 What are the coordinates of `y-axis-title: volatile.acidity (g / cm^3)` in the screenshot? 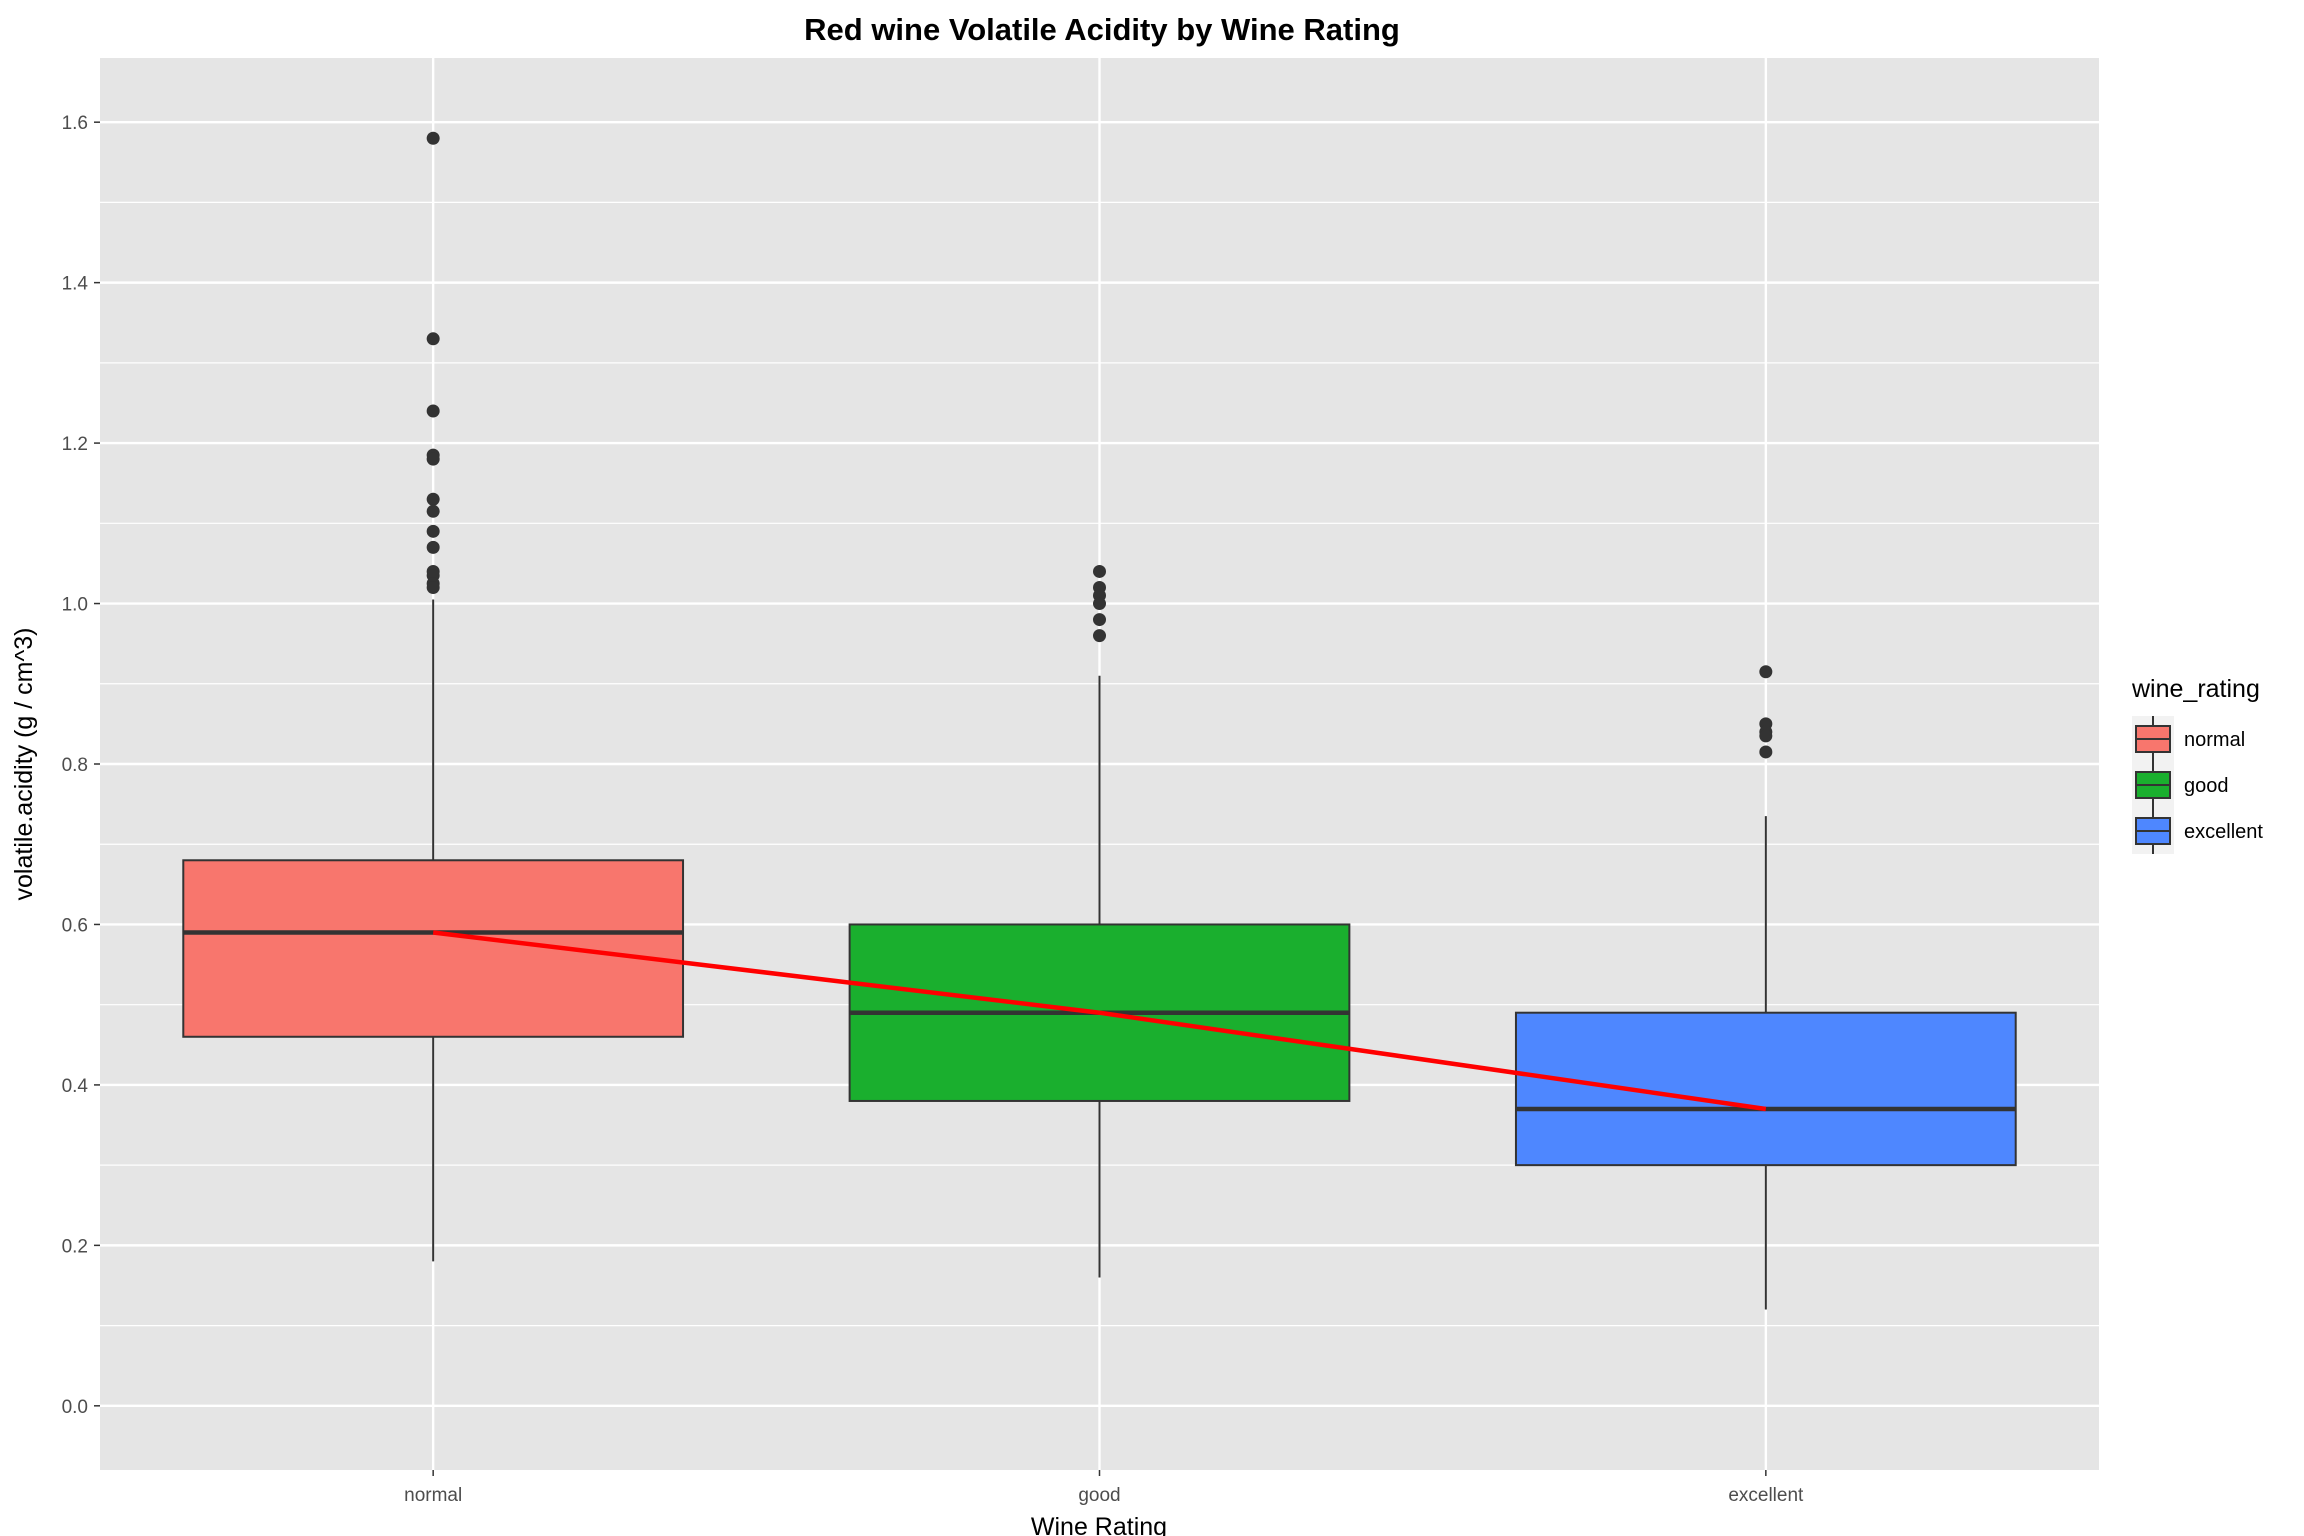 It's located at (24, 764).